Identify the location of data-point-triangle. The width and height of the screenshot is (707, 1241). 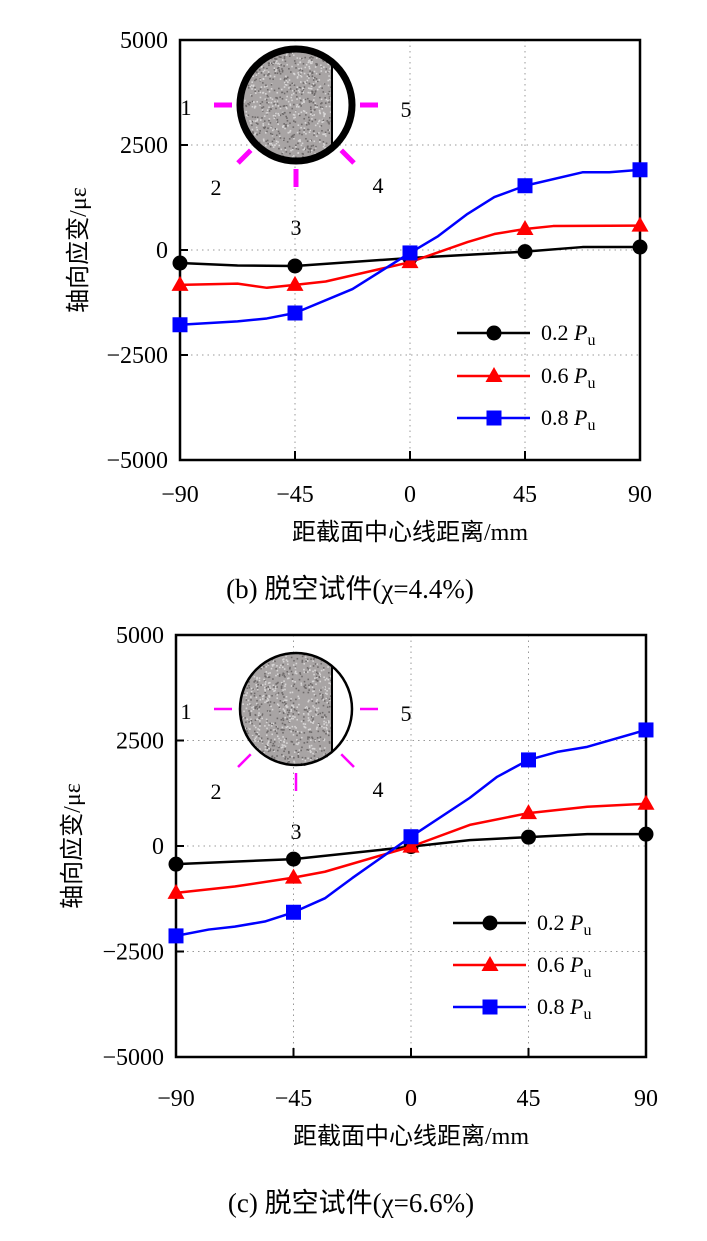
(176, 891).